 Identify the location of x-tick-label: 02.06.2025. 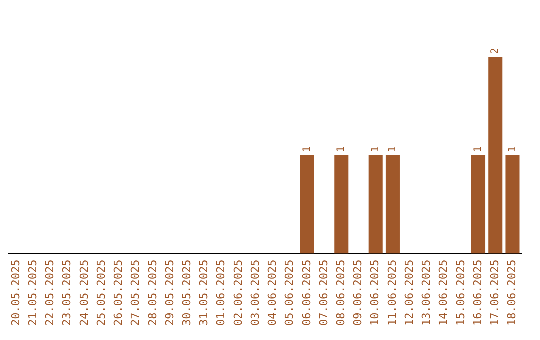
(238, 293).